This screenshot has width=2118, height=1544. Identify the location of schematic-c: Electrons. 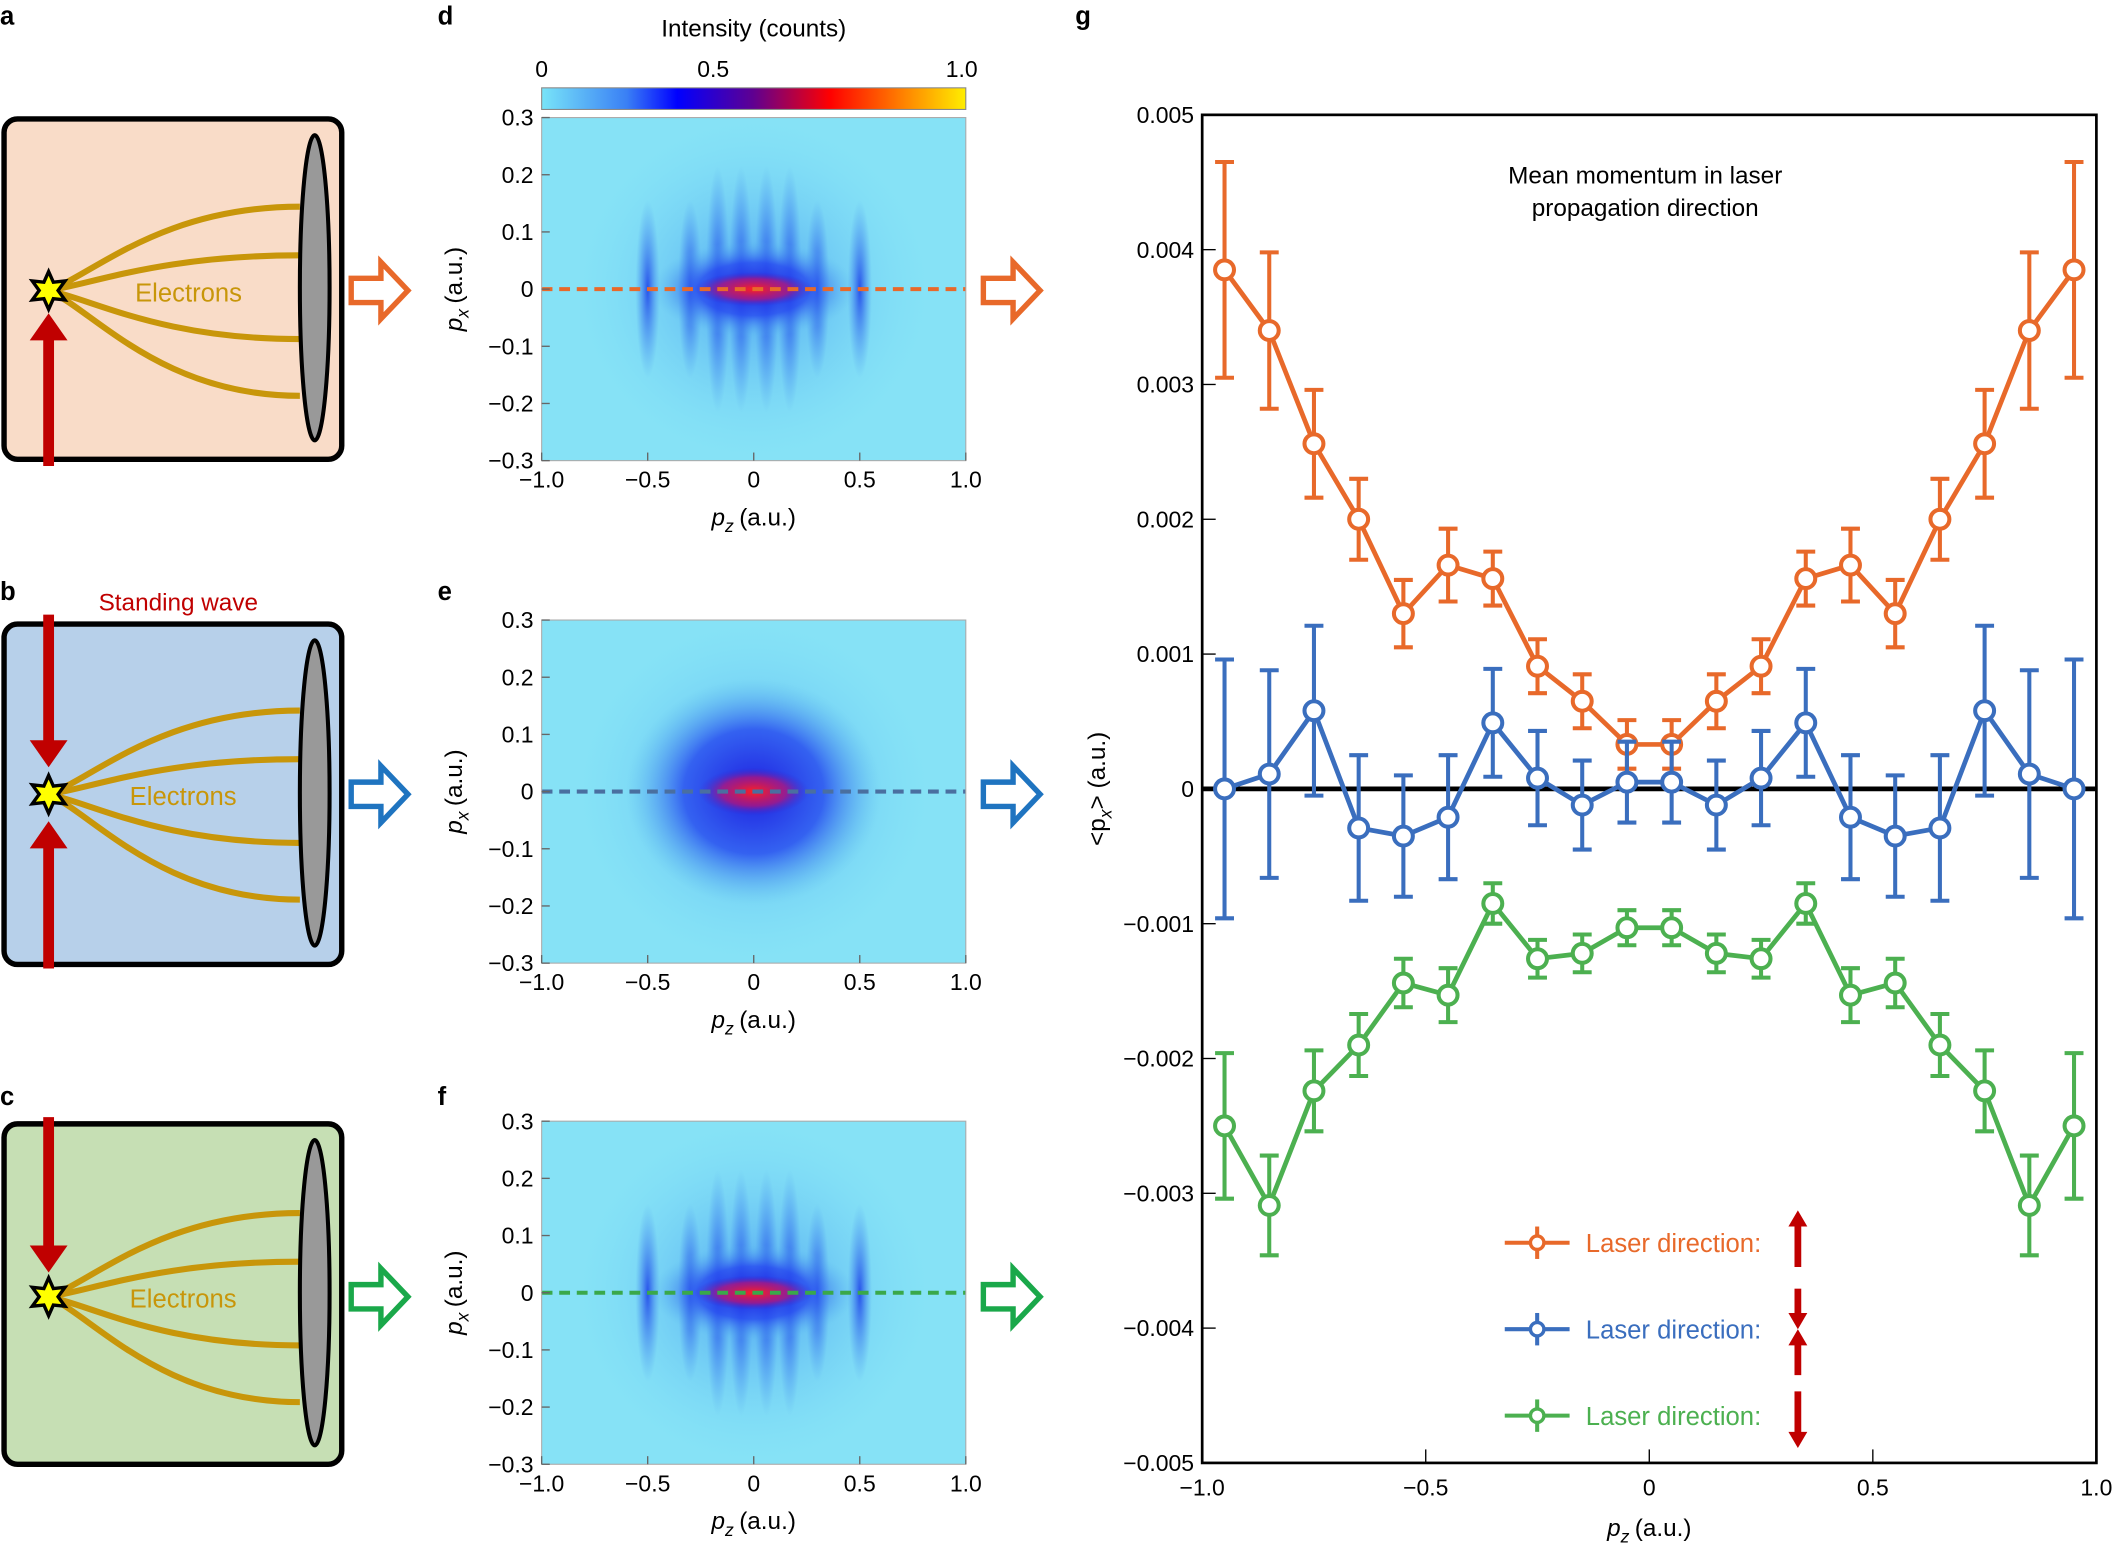
(522, 1292).